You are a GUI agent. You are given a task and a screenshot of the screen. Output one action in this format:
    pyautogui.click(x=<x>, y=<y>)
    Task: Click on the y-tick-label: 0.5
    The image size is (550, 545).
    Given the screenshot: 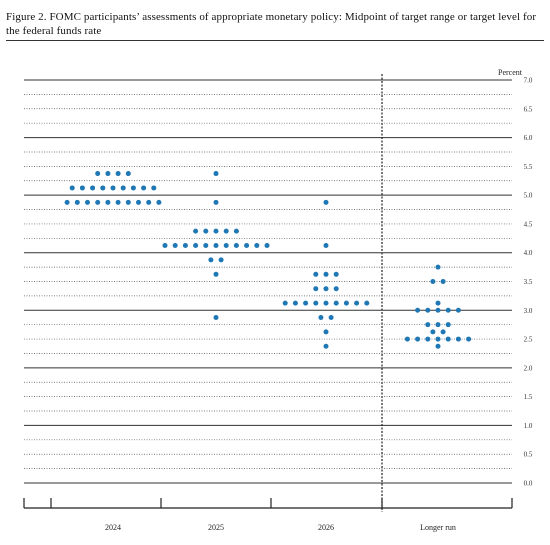 What is the action you would take?
    pyautogui.click(x=528, y=455)
    